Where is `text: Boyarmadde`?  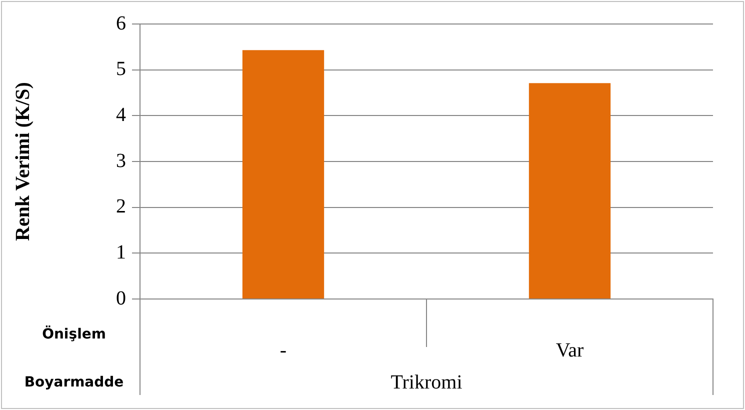
text: Boyarmadde is located at coordinates (74, 382).